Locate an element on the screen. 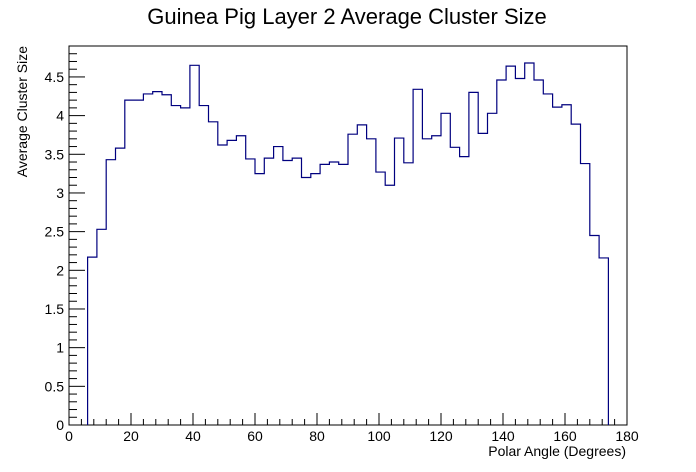 The height and width of the screenshot is (472, 696). x-axis-tick-labels: 0 20 40 60 80 100 120 140 160 180 is located at coordinates (352, 436).